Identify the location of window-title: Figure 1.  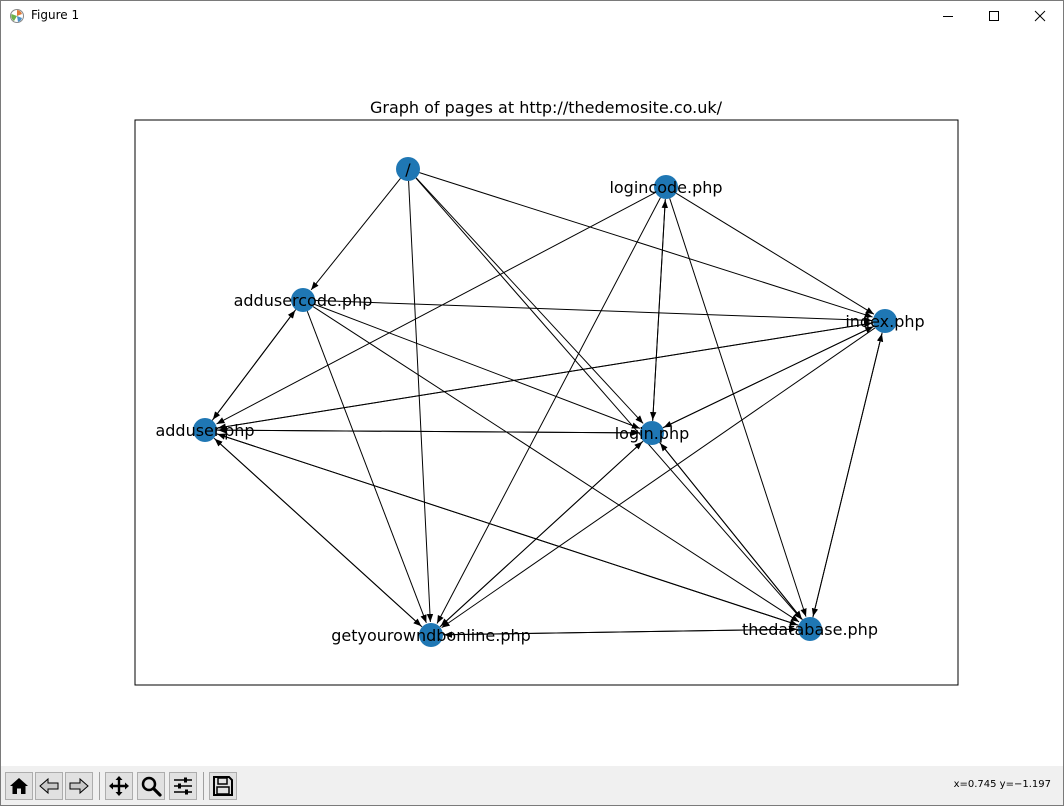
(55, 15).